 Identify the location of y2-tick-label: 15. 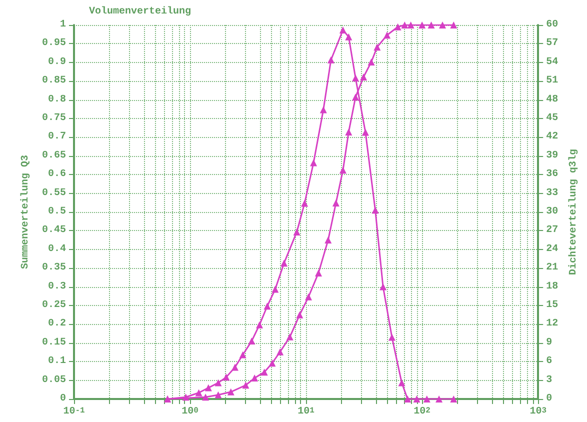
(552, 305).